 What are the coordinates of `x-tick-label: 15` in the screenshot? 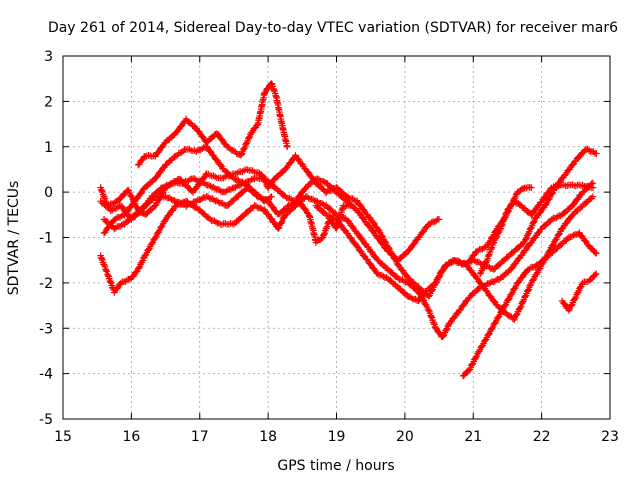 It's located at (63, 437).